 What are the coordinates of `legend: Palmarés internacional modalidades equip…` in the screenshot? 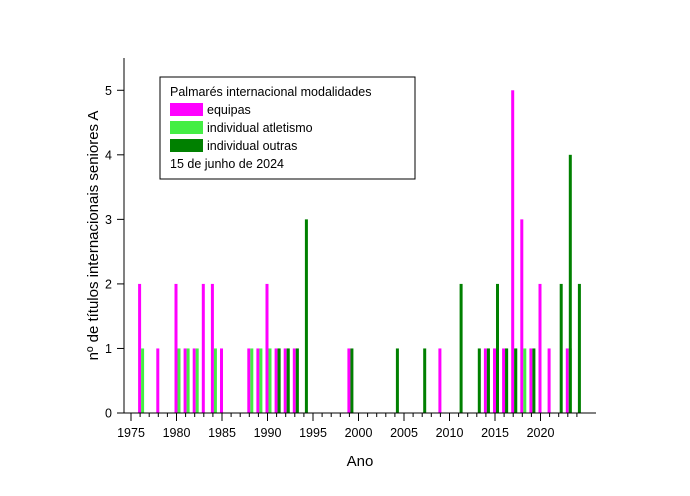 It's located at (287, 128).